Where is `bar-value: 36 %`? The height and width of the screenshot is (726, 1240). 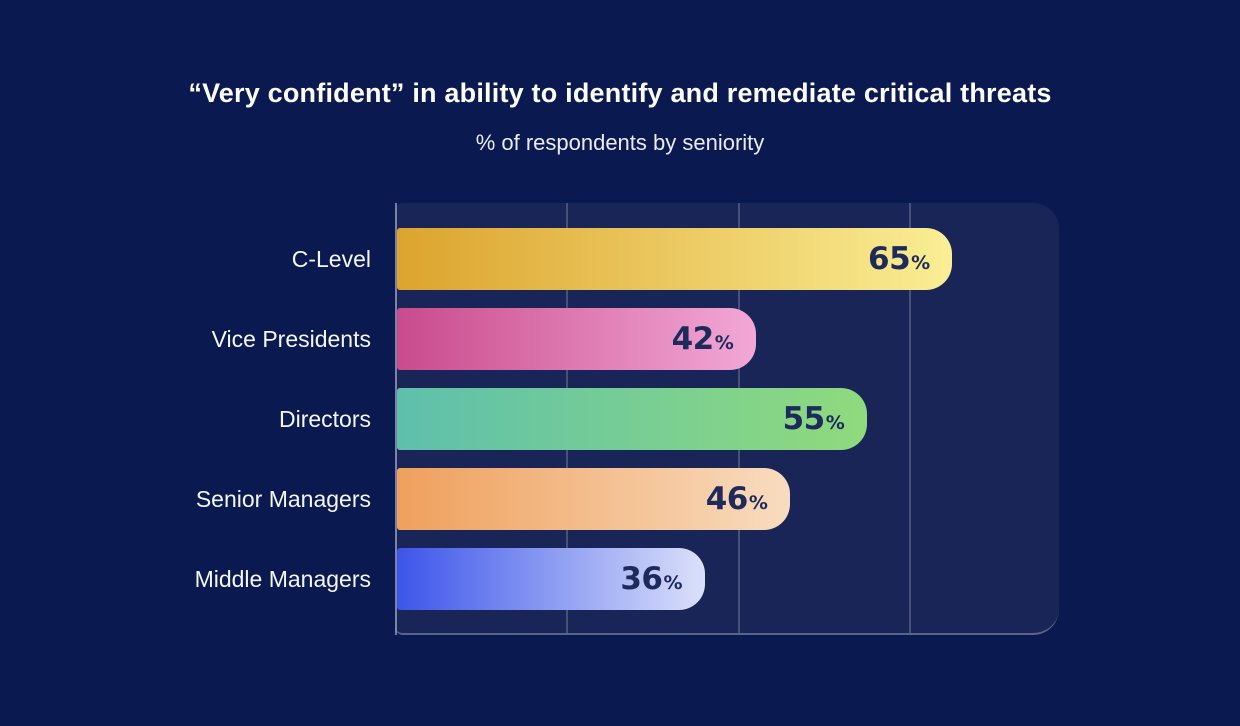
bar-value: 36 % is located at coordinates (651, 579).